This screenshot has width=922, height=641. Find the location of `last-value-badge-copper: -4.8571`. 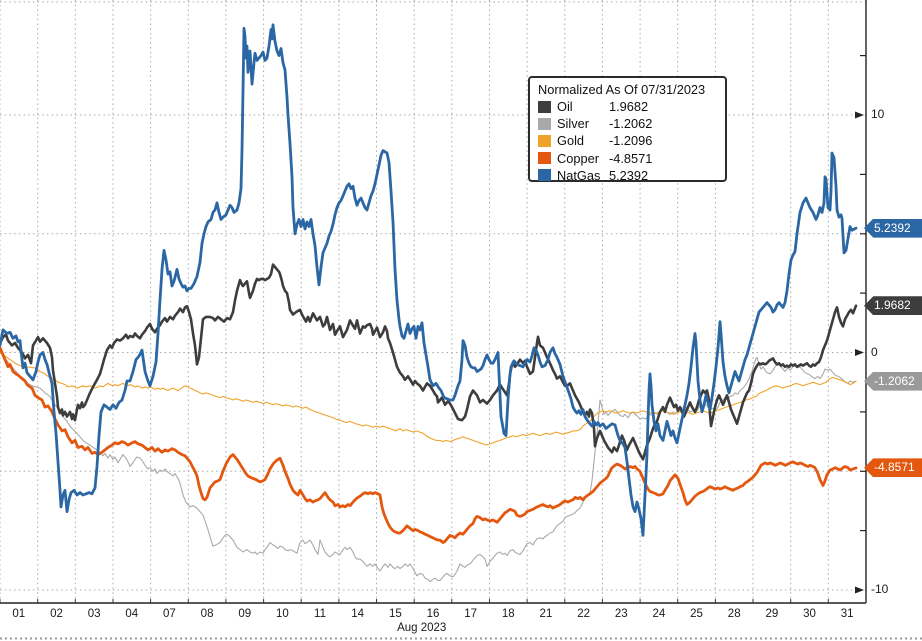

last-value-badge-copper: -4.8571 is located at coordinates (893, 468).